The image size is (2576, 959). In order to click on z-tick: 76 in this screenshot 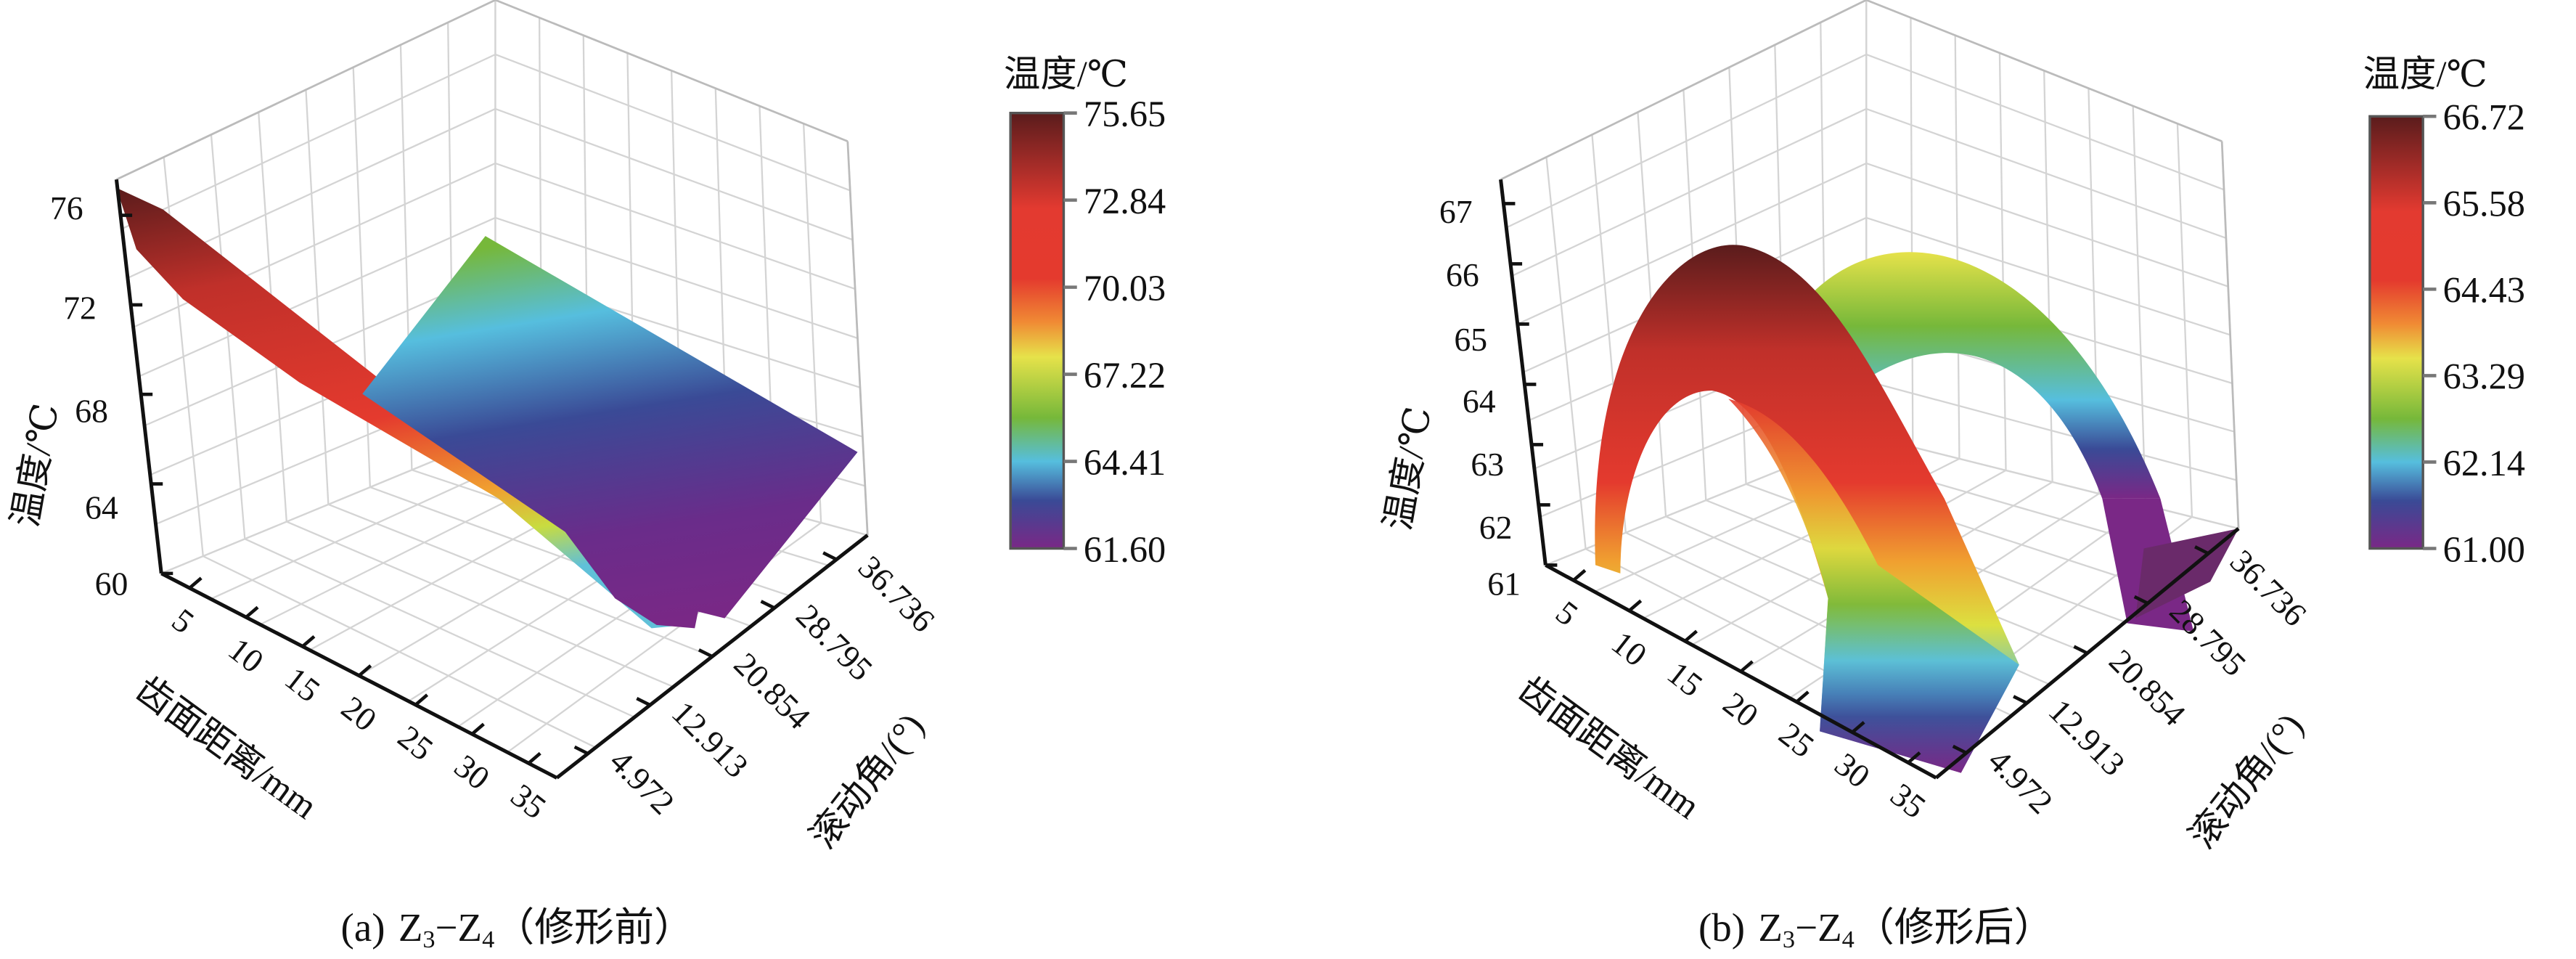, I will do `click(67, 208)`.